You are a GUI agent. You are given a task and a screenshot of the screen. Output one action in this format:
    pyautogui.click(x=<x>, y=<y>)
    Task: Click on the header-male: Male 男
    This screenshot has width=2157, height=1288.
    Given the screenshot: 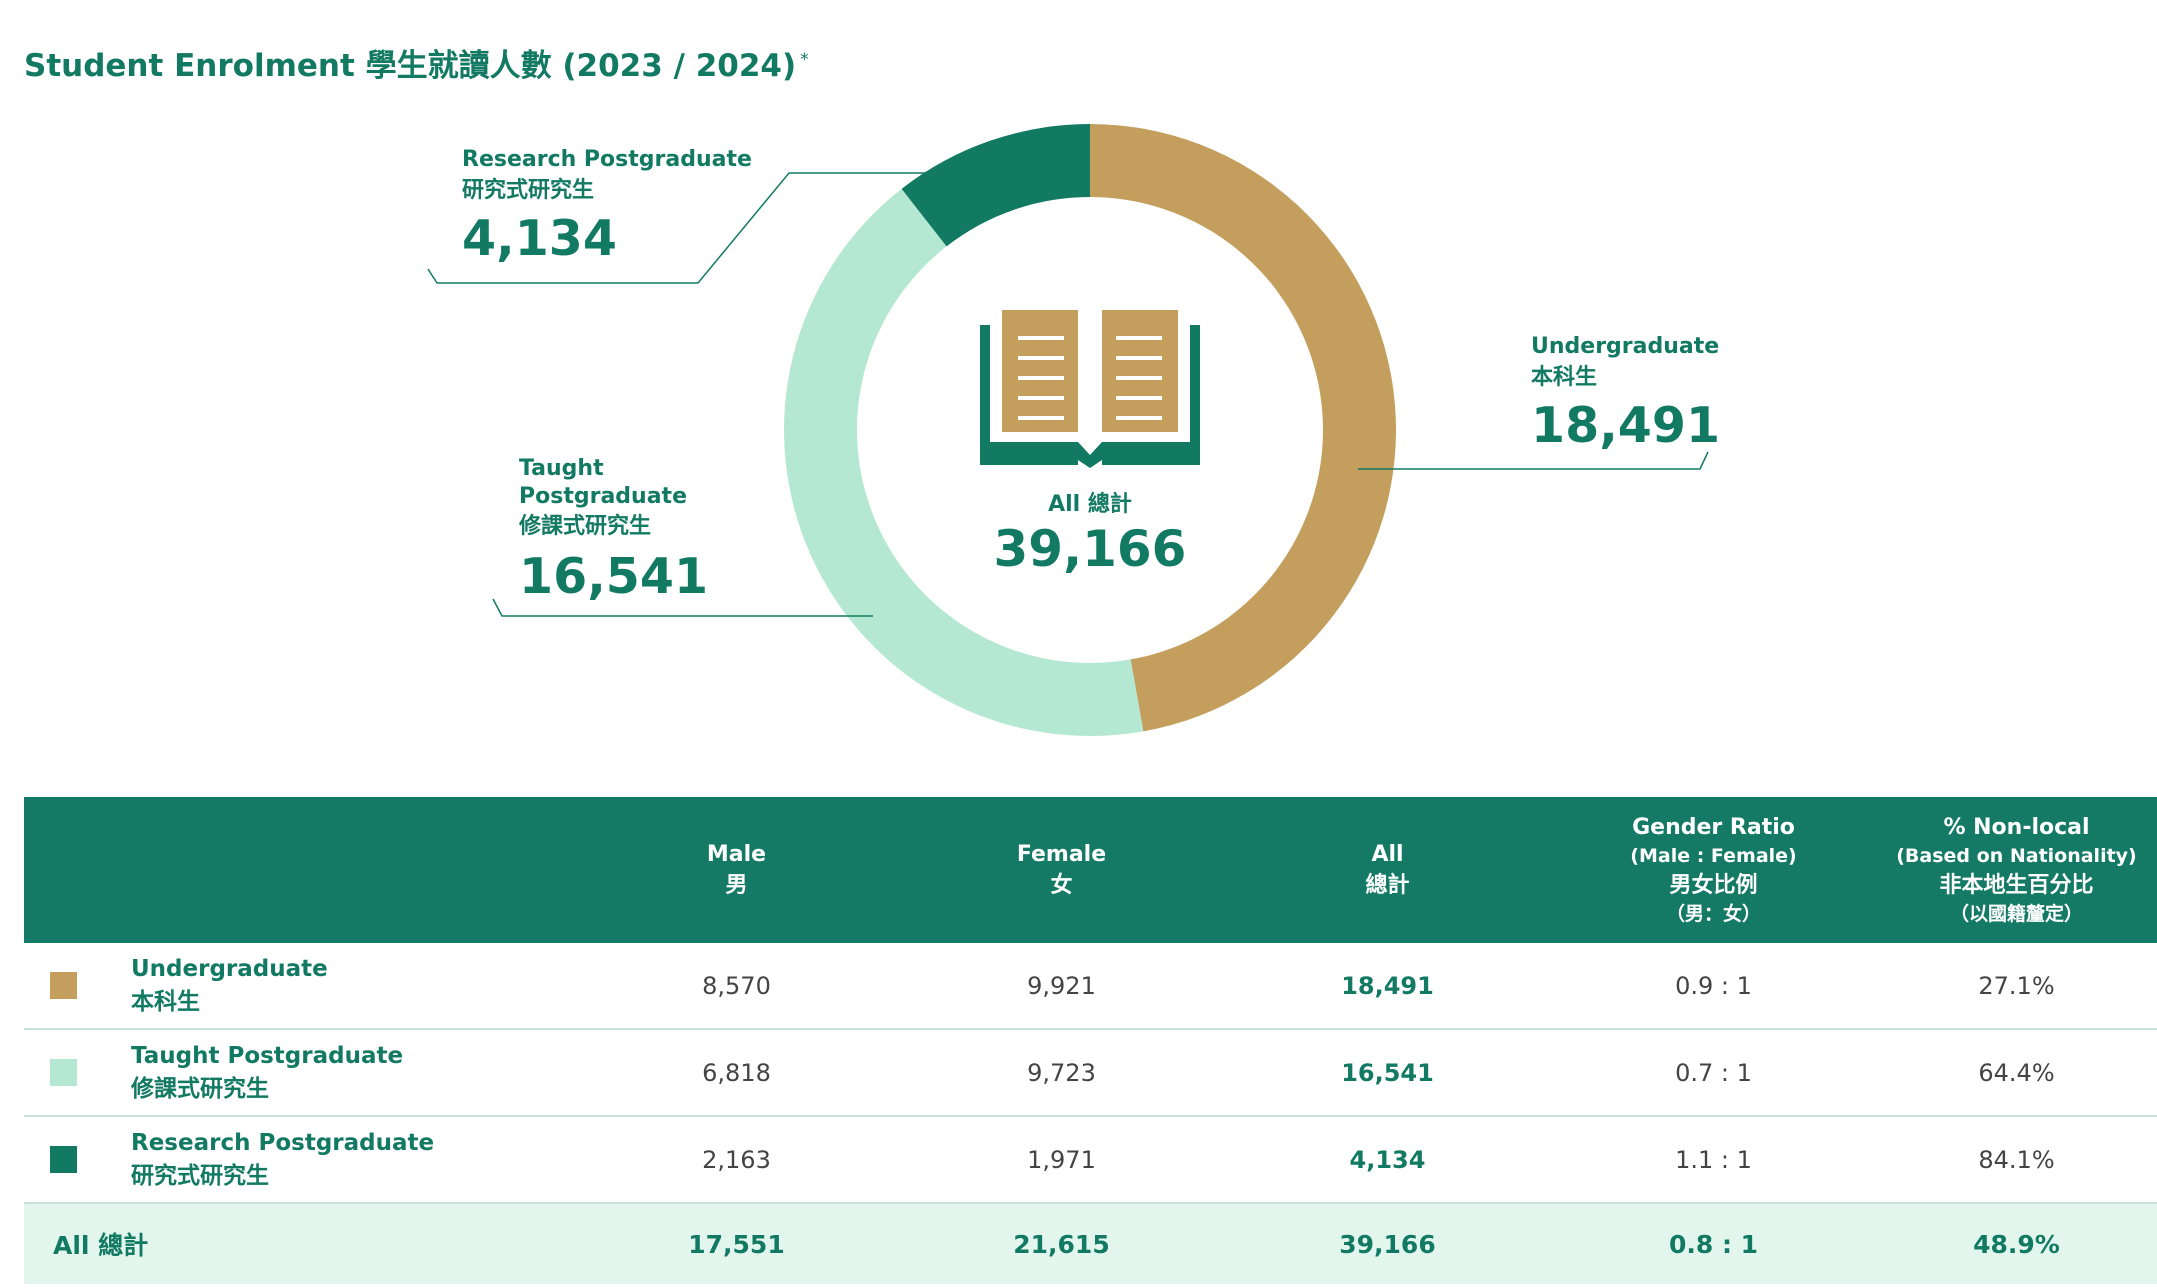 What is the action you would take?
    pyautogui.click(x=736, y=870)
    